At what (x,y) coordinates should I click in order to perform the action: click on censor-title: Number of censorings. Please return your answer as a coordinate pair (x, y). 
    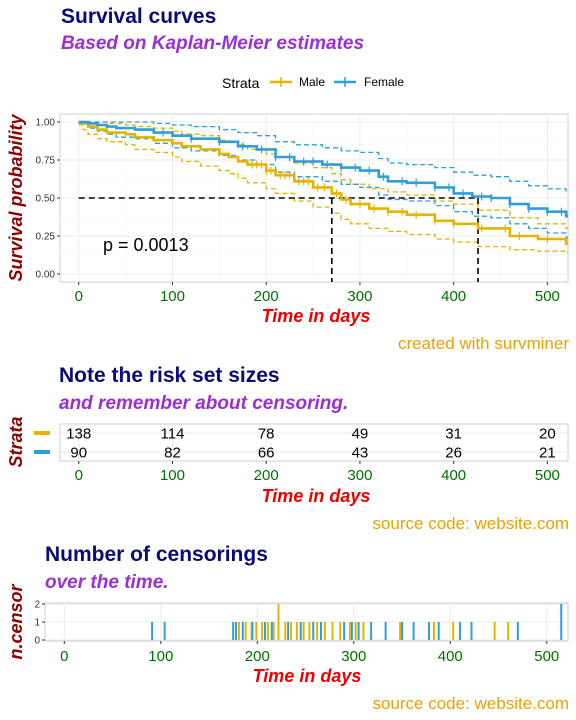
    Looking at the image, I should click on (156, 554).